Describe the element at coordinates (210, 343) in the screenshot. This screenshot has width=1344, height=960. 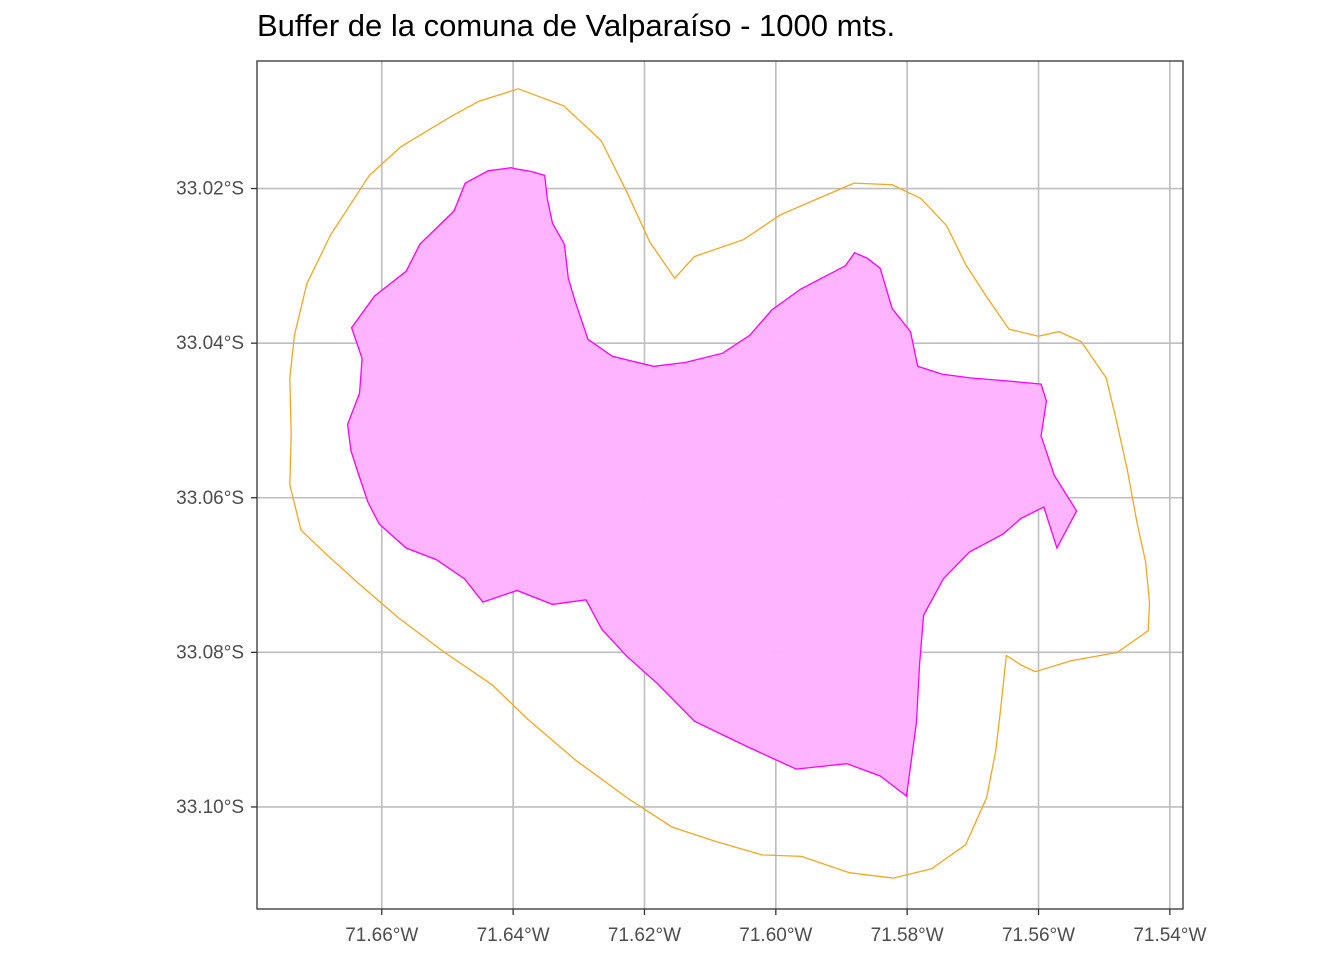
I see `y-tick-label: 33.04°S` at that location.